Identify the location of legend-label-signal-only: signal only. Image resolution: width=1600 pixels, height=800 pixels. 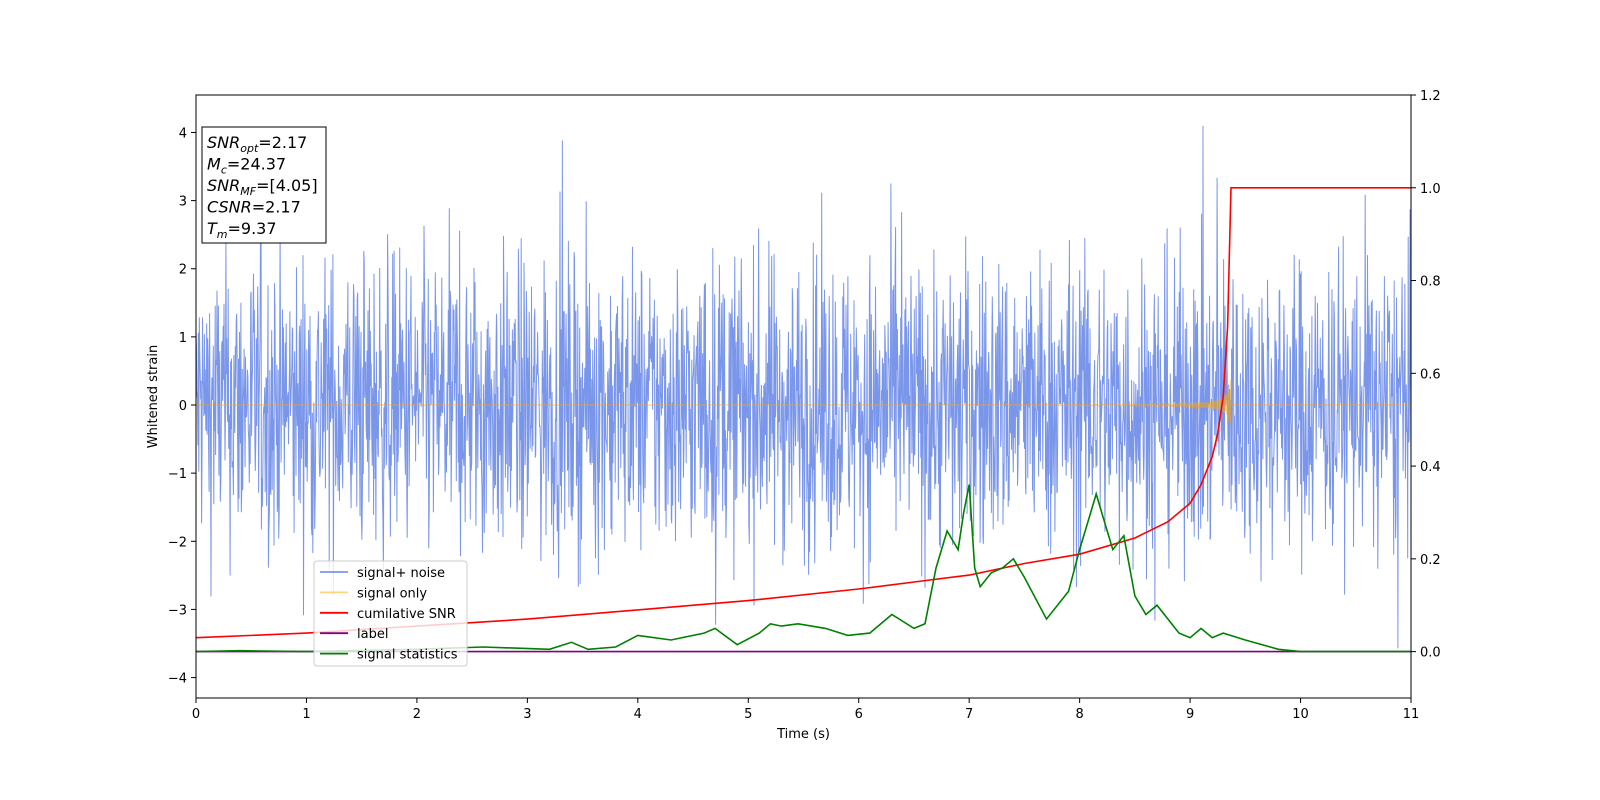
(392, 593).